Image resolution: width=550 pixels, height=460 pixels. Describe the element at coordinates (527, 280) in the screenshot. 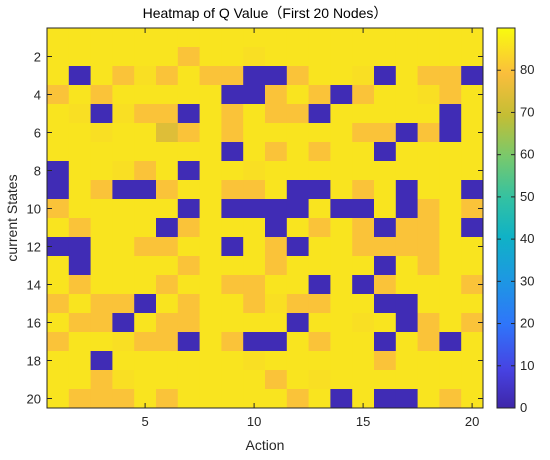

I see `colorbar-tick-label: 30` at that location.